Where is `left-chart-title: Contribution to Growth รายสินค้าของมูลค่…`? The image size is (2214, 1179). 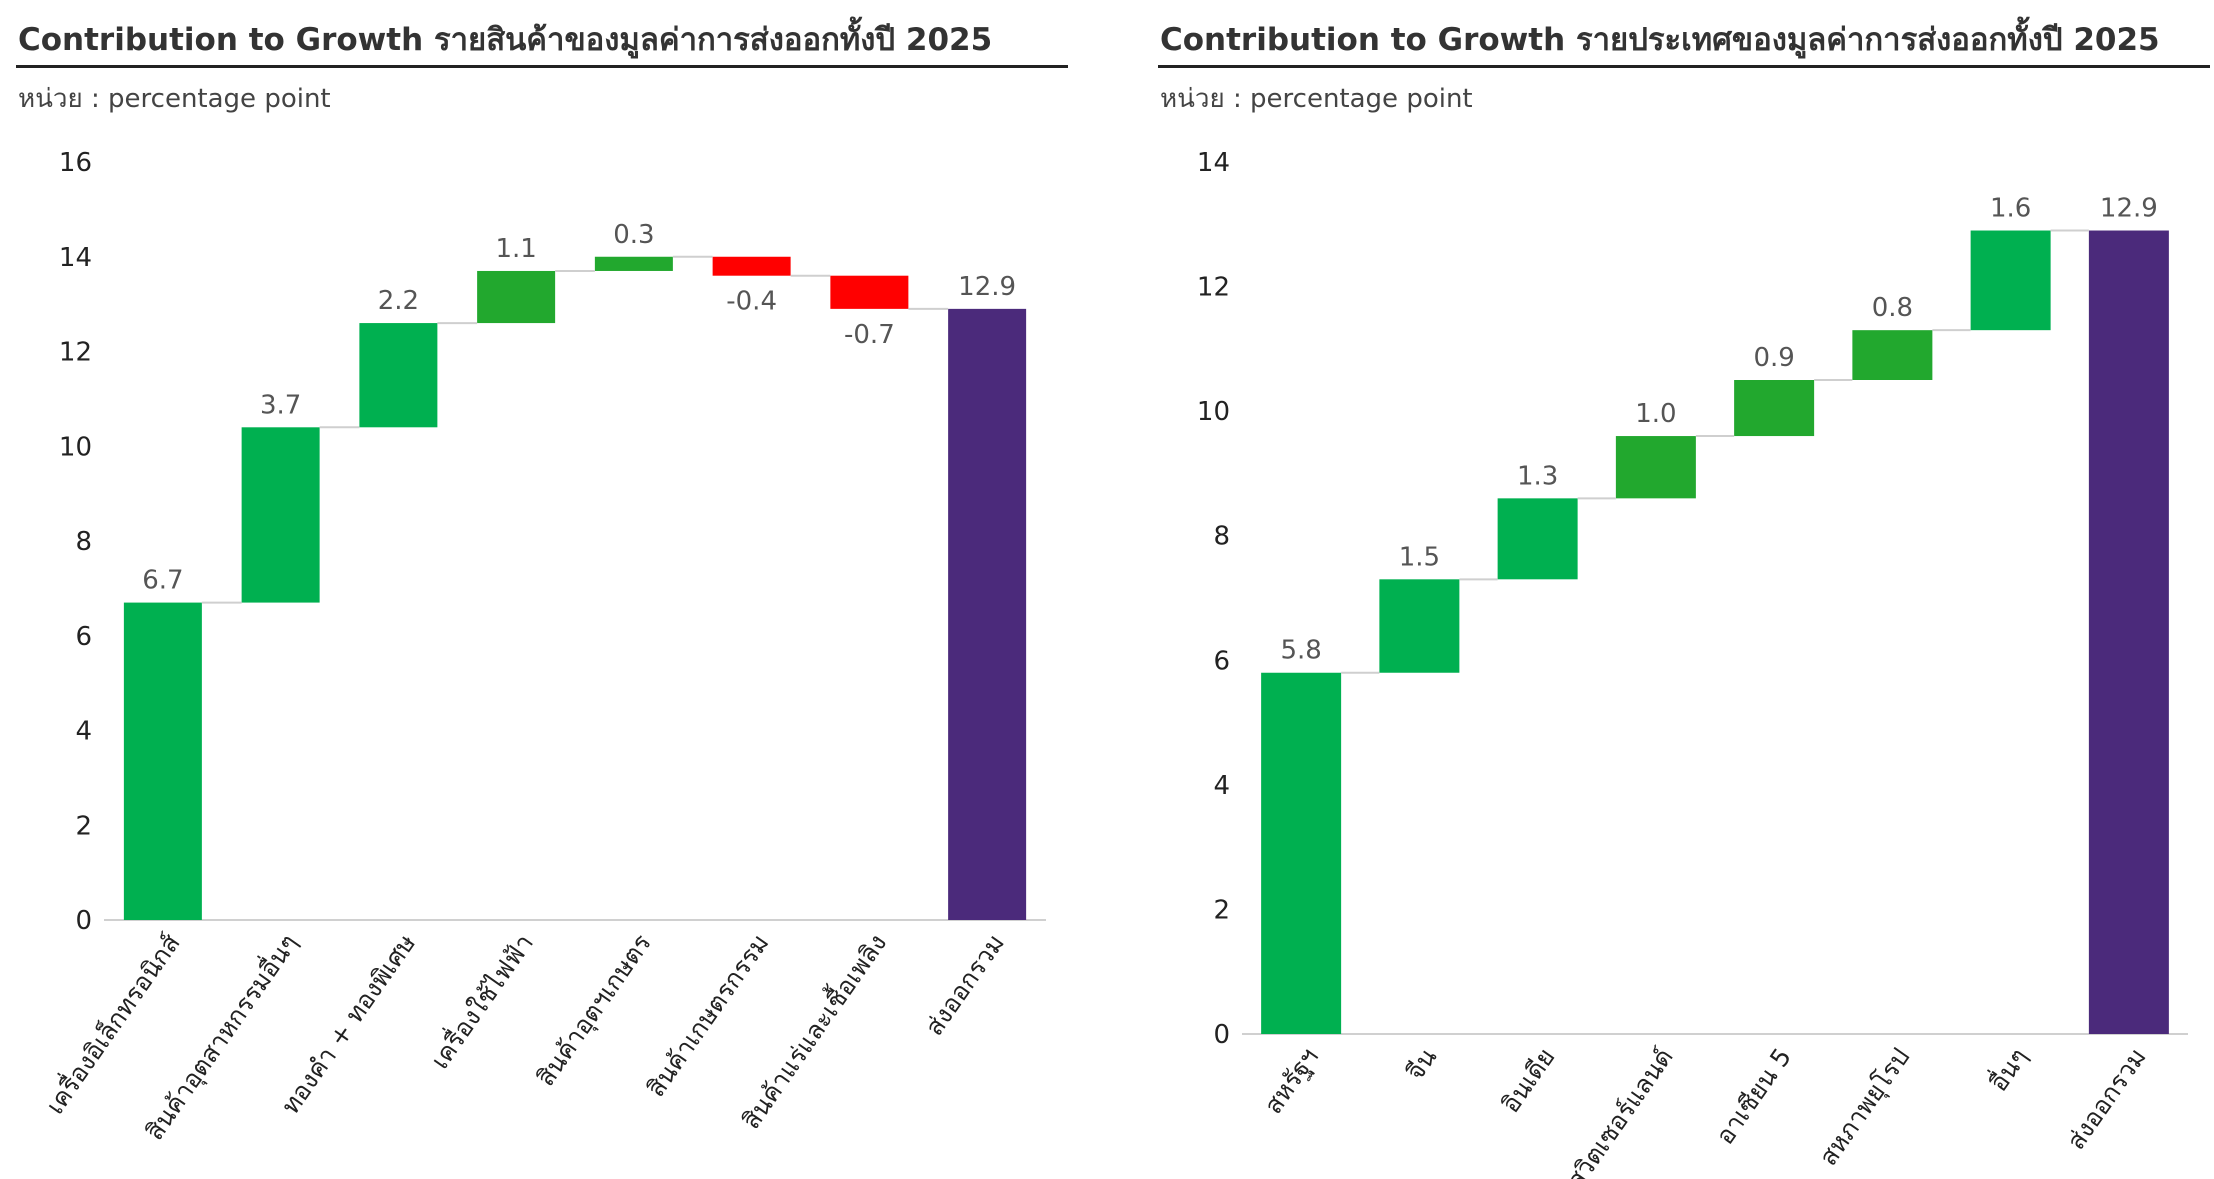
left-chart-title: Contribution to Growth รายสินค้าของมูลค่… is located at coordinates (505, 40).